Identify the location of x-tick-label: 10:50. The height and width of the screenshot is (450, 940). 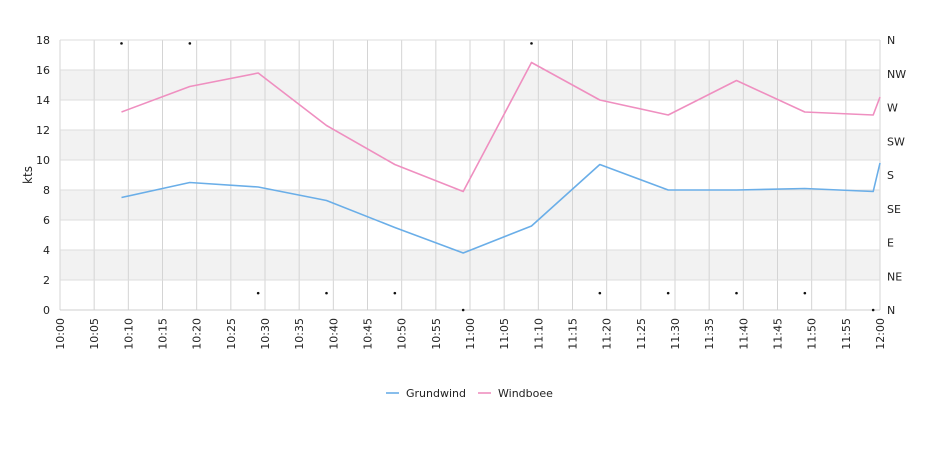
(402, 334).